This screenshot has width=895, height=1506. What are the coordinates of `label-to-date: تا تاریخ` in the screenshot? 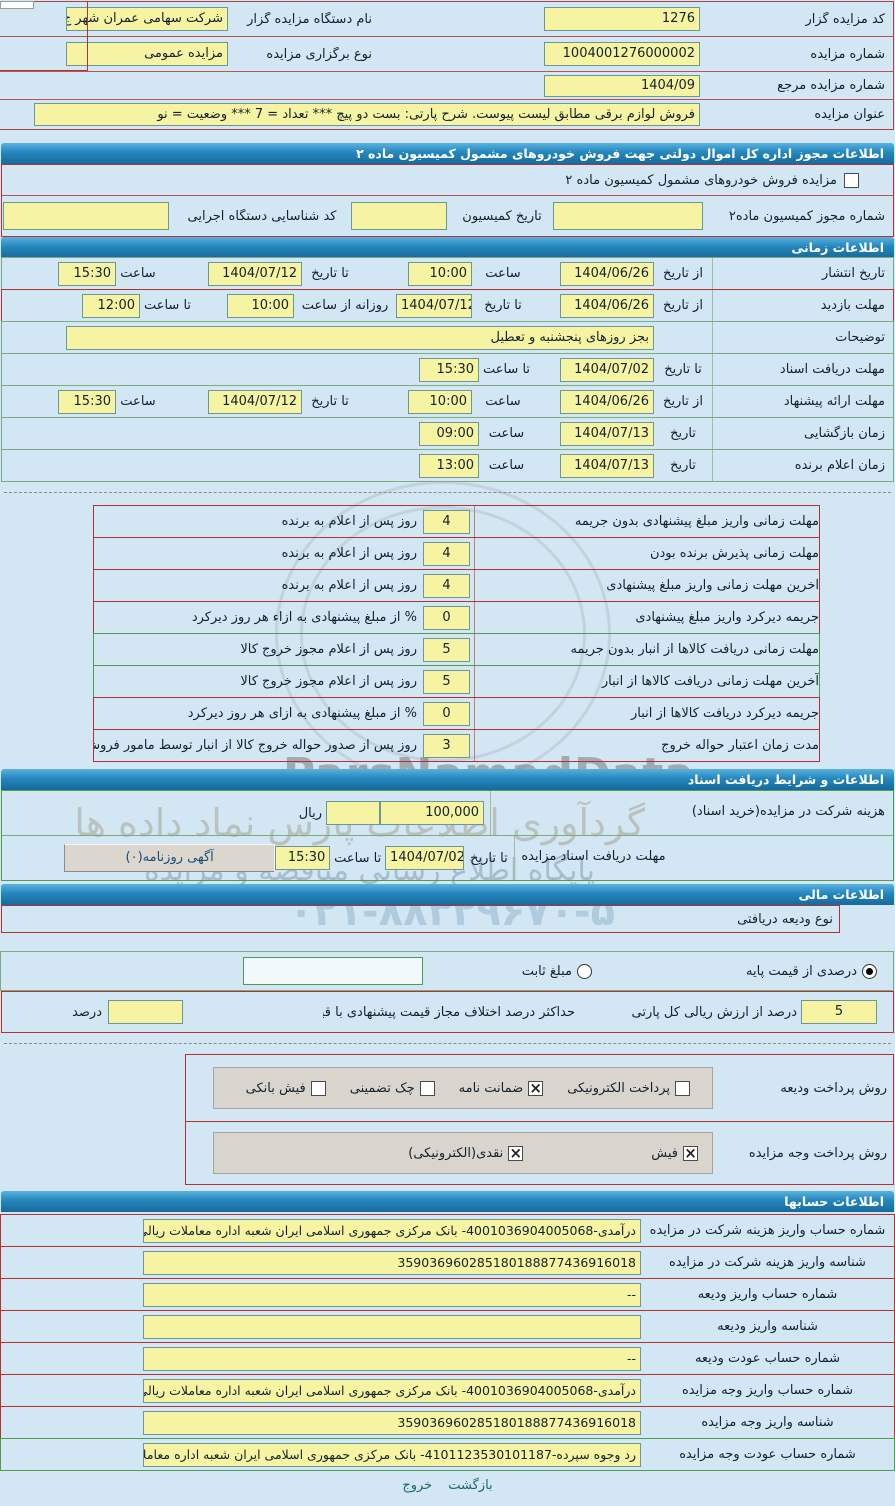 It's located at (489, 858).